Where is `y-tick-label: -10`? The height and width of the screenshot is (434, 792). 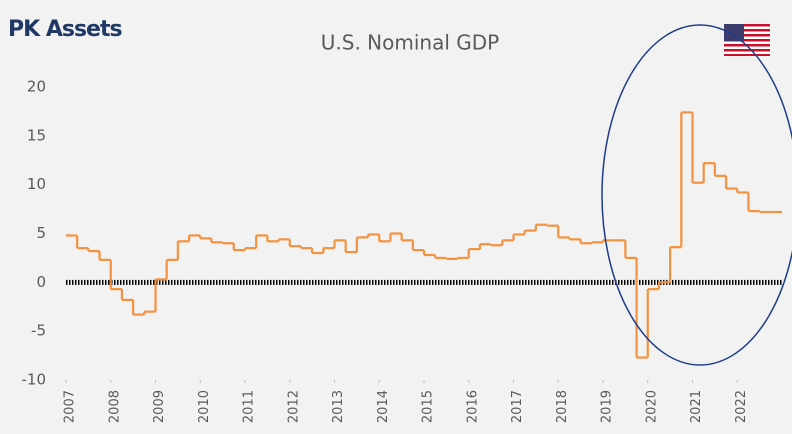
y-tick-label: -10 is located at coordinates (34, 380).